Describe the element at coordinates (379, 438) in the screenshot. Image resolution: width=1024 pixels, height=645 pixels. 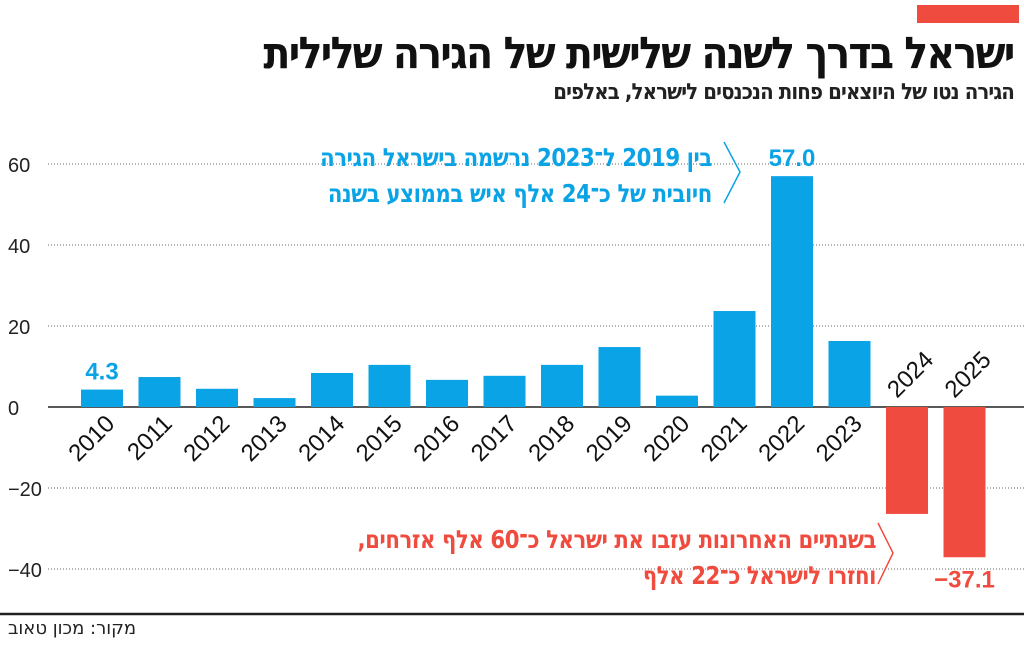
I see `x-tick-label: 2015` at that location.